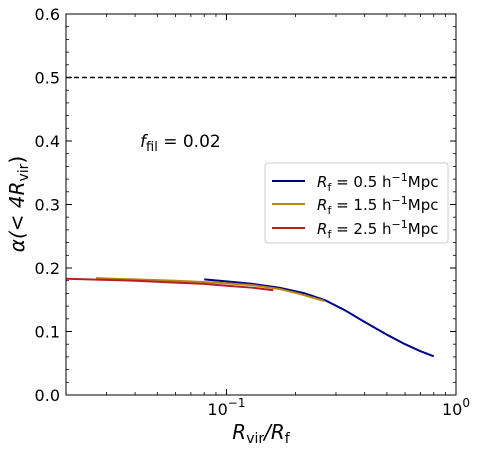  What do you see at coordinates (377, 182) in the screenshot?
I see `legend-label-1: Rf = 0.5 h−1Mpc` at bounding box center [377, 182].